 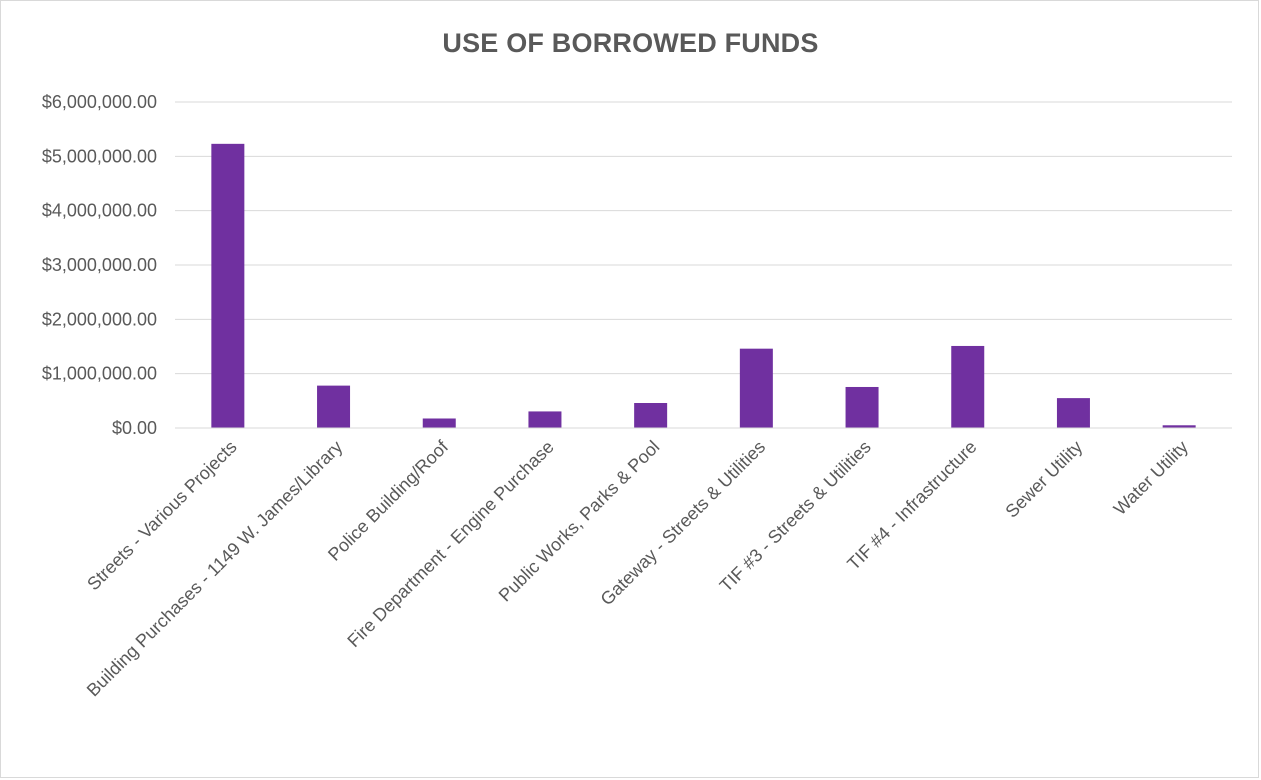 I want to click on chart-title: USE OF BORROWED FUNDS, so click(x=630, y=43).